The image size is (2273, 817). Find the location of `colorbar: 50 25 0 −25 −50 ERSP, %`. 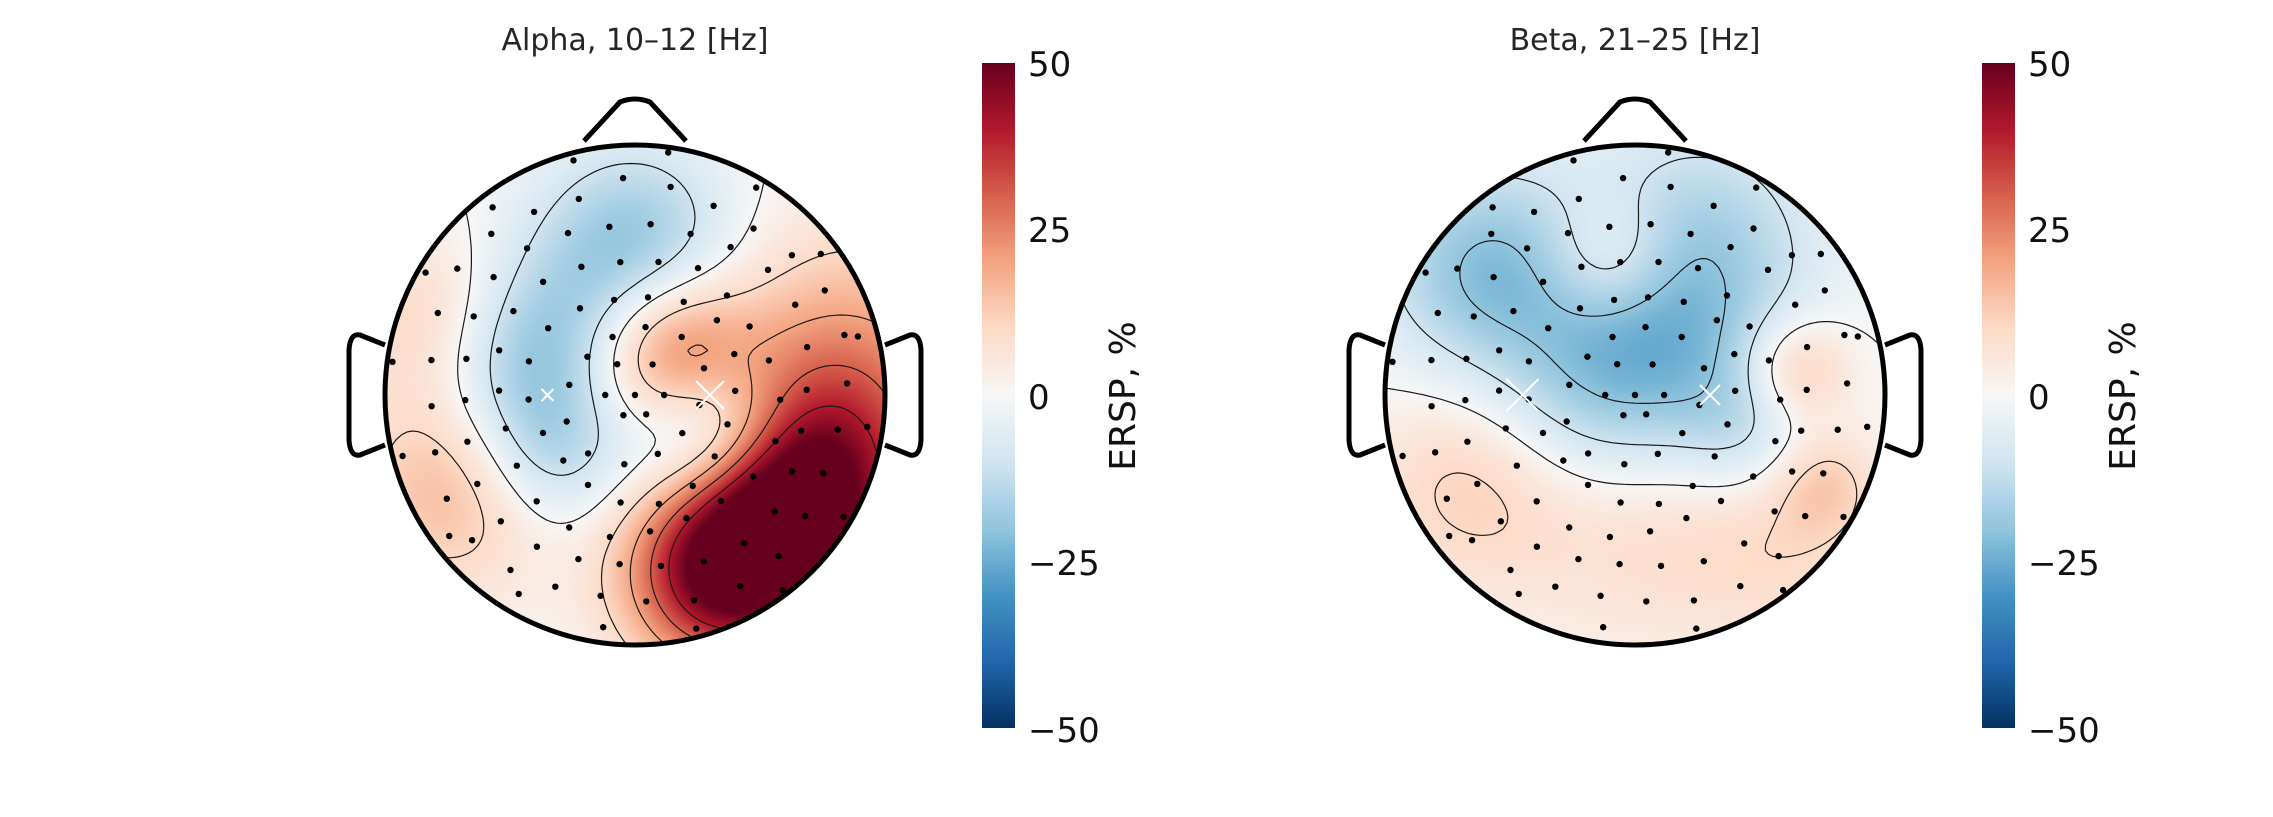

colorbar: 50 25 0 −25 −50 ERSP, % is located at coordinates (1063, 398).